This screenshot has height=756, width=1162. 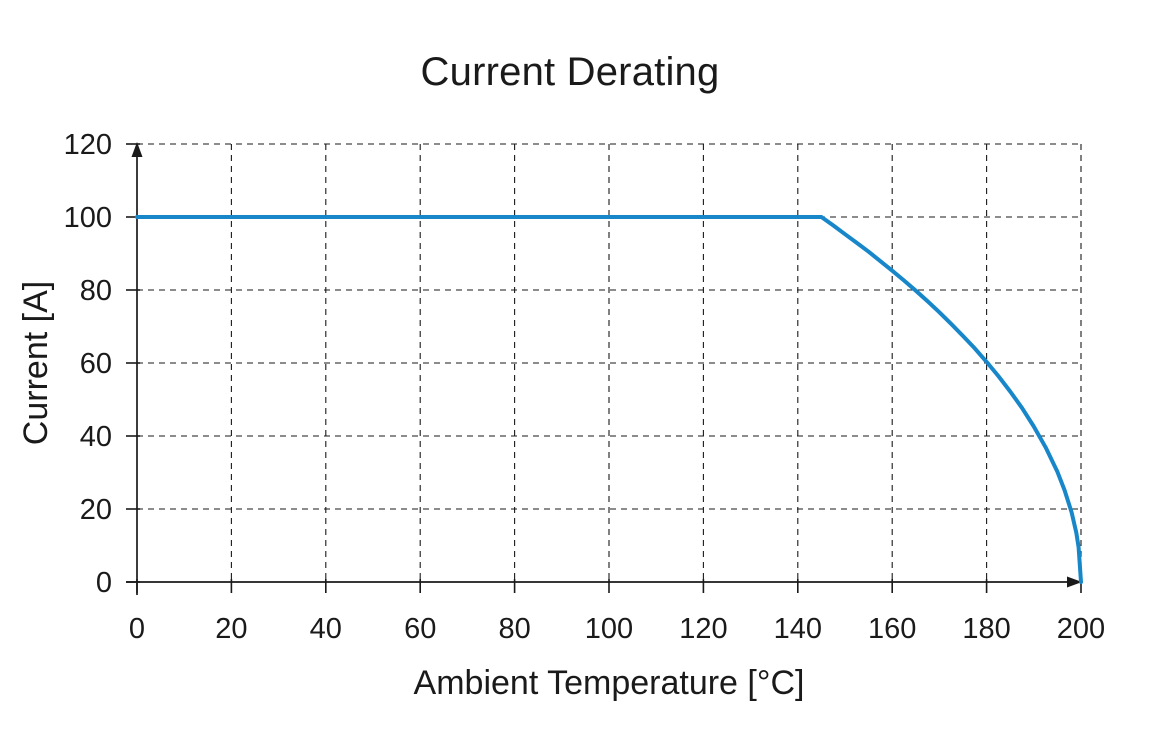 I want to click on y-tick-label: 100, so click(x=88, y=218).